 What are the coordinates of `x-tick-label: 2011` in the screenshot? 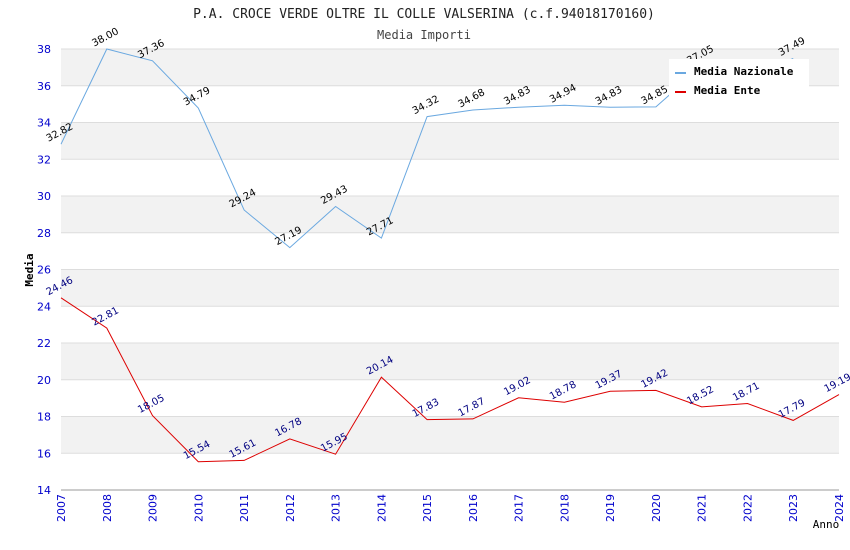 It's located at (244, 508).